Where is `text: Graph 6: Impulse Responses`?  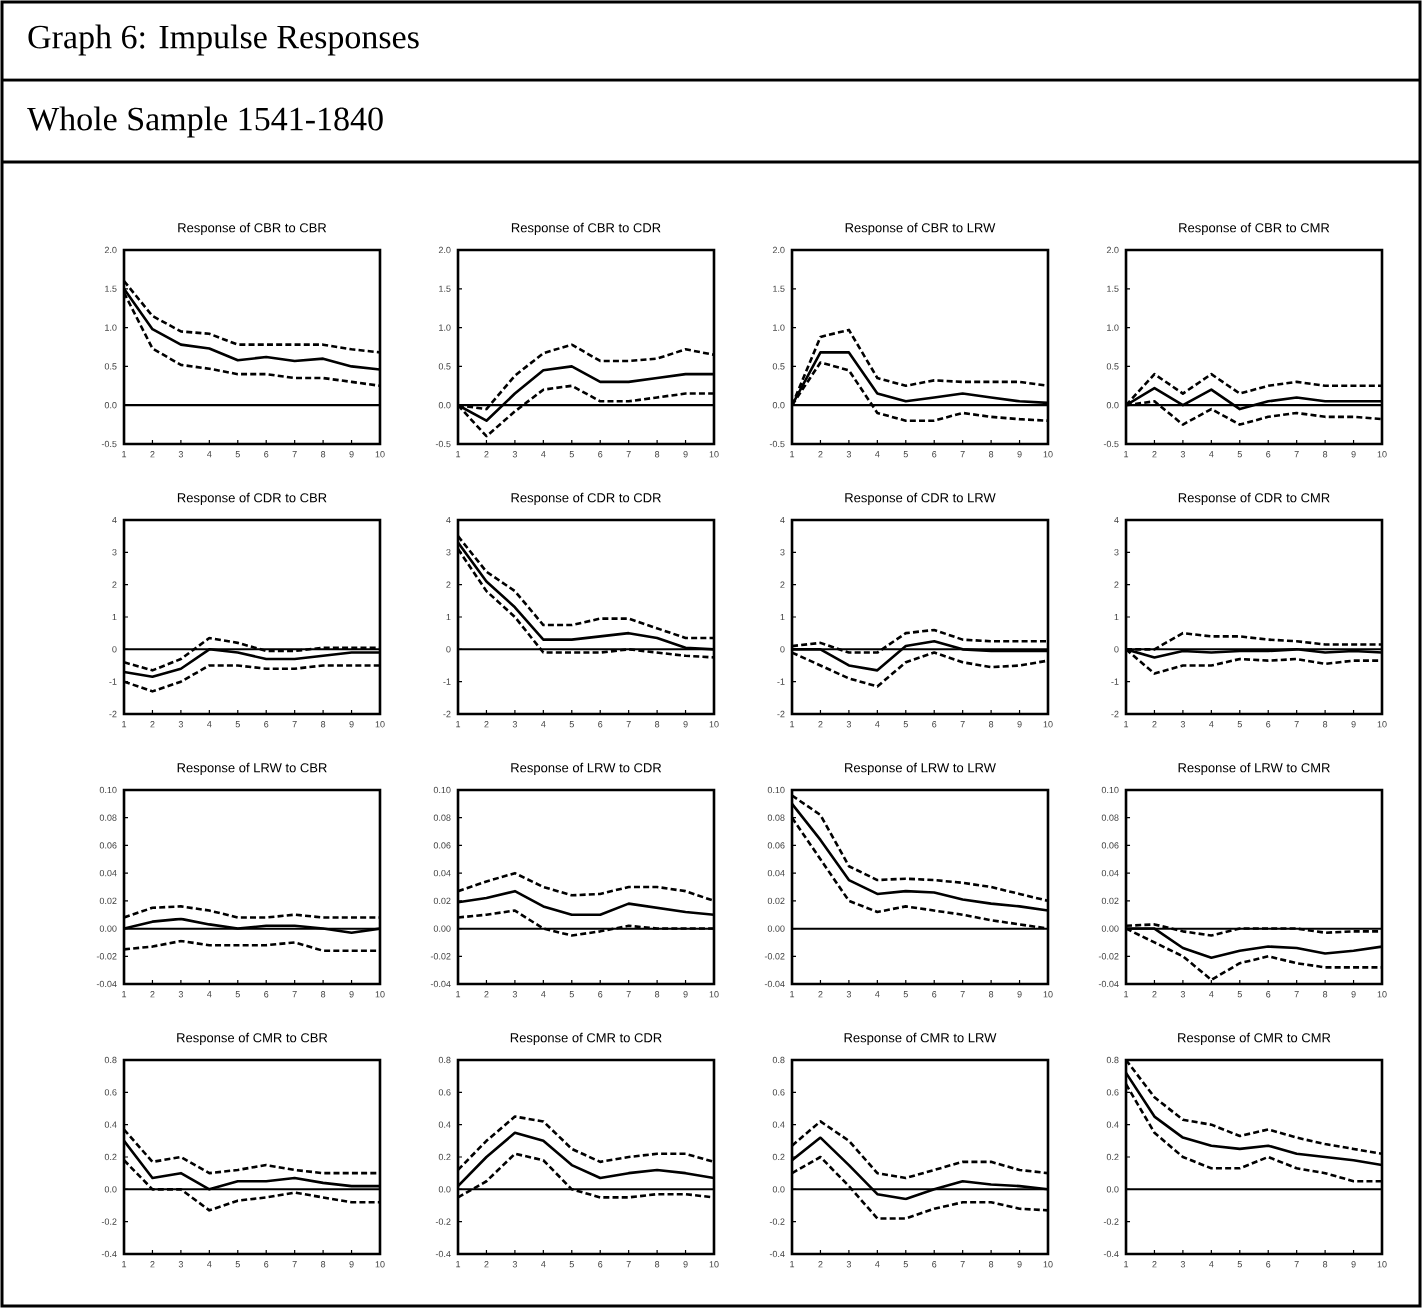
text: Graph 6: Impulse Responses is located at coordinates (223, 40).